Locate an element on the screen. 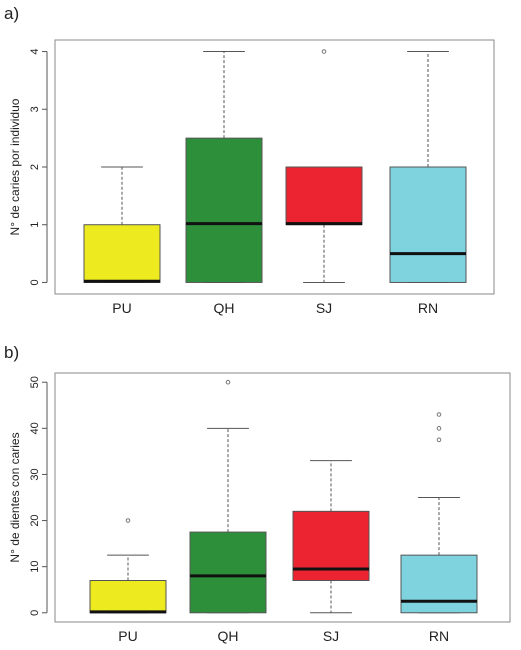  y-tick-label: 3 is located at coordinates (35, 109).